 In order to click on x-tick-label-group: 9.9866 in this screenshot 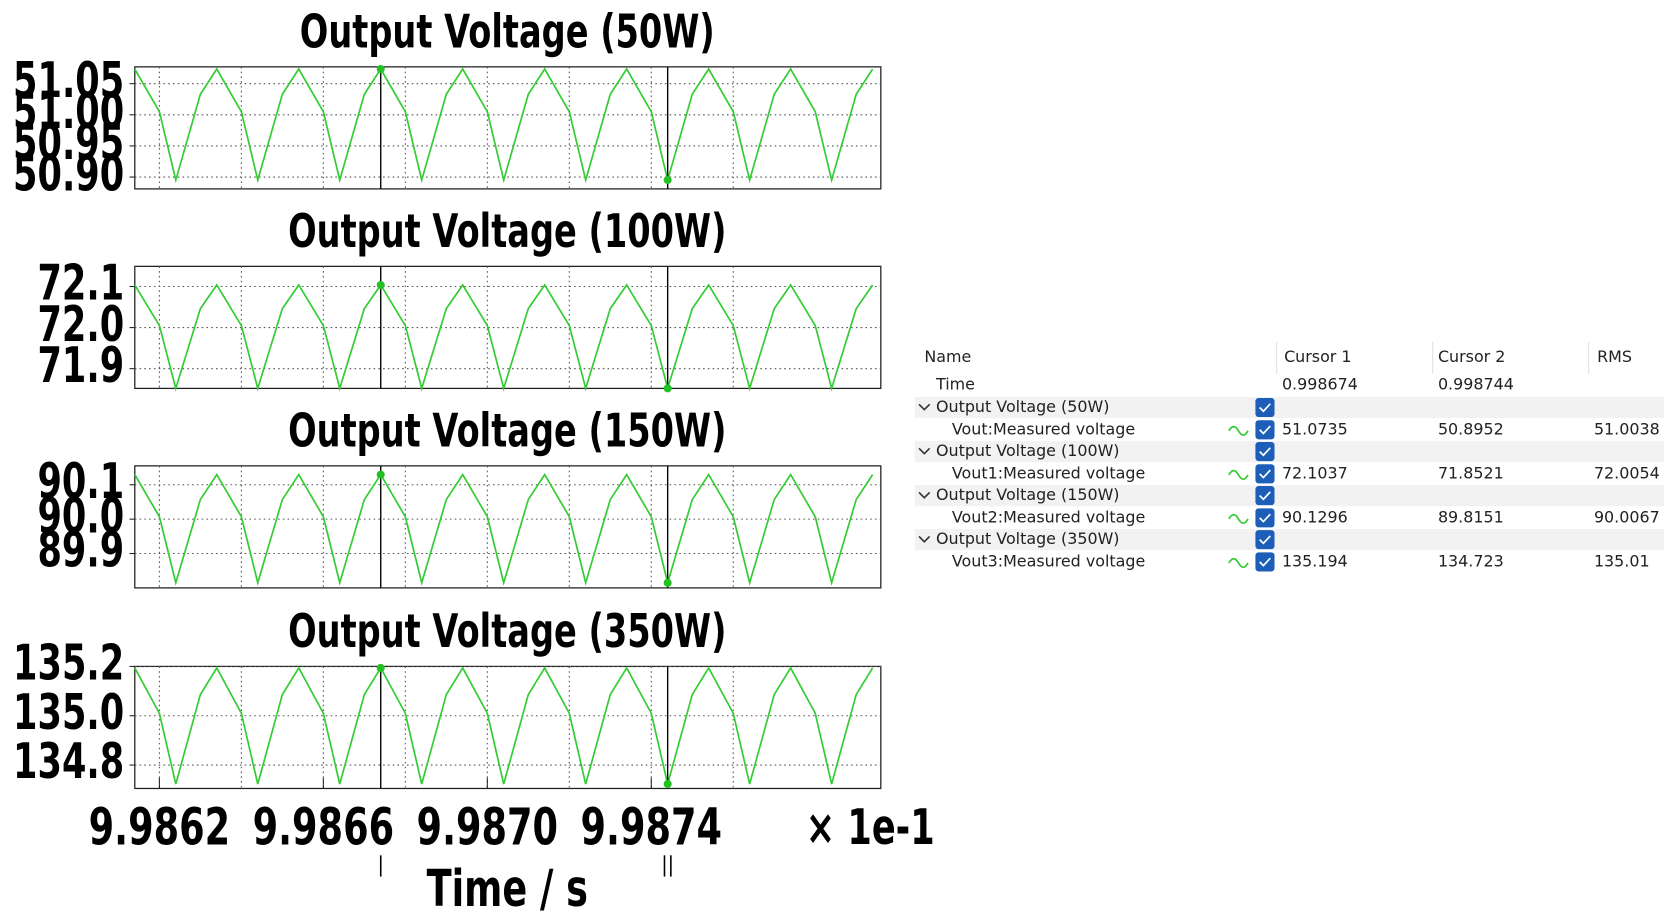, I will do `click(324, 828)`.